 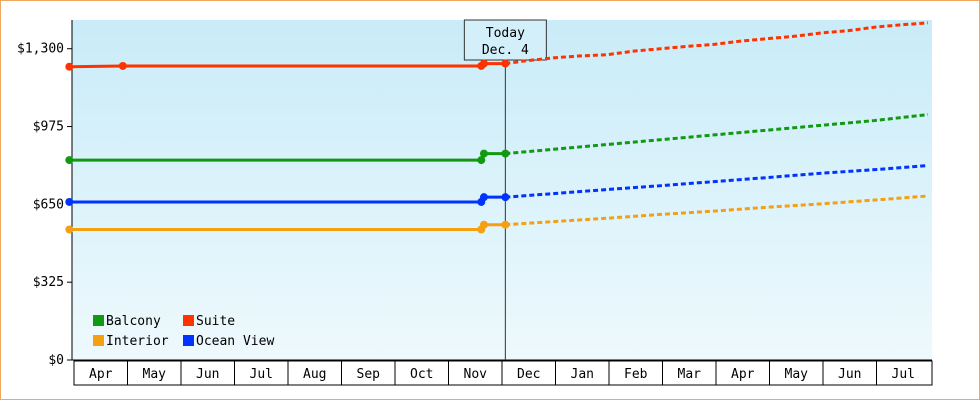 I want to click on legend-label: Ocean View, so click(x=235, y=341).